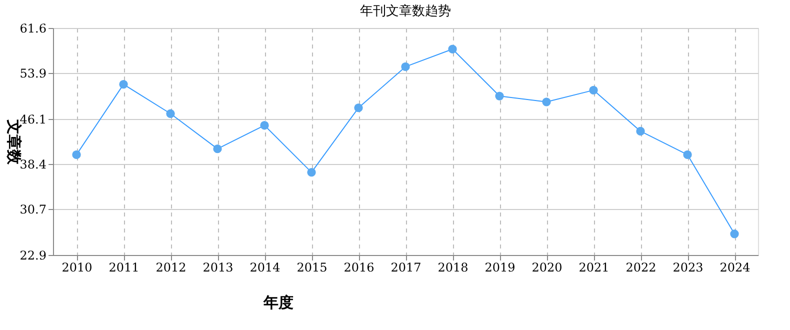 The width and height of the screenshot is (790, 330). What do you see at coordinates (406, 267) in the screenshot?
I see `x-tick-label: 2017` at bounding box center [406, 267].